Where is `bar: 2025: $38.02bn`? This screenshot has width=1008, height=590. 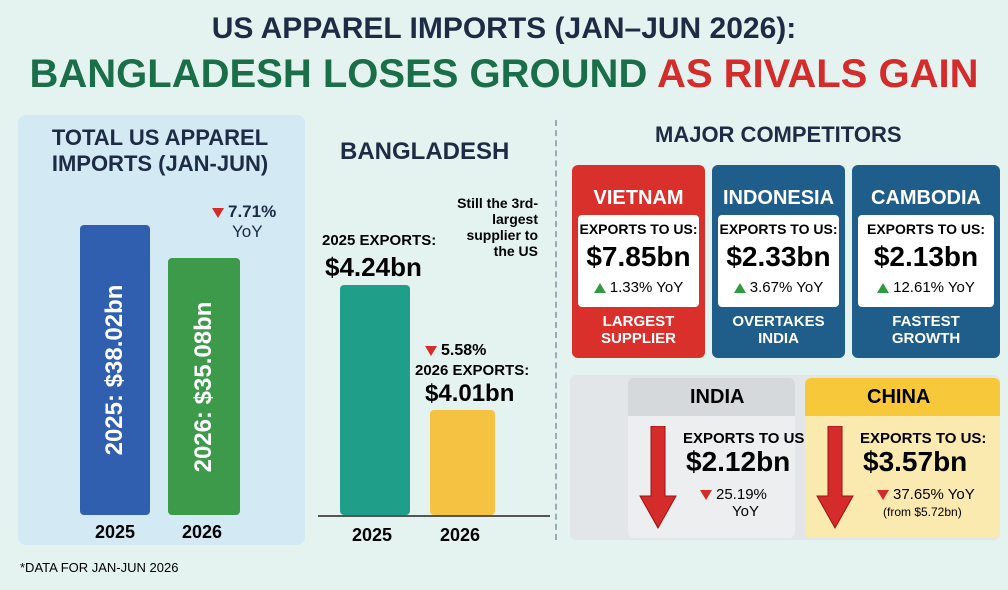
bar: 2025: $38.02bn is located at coordinates (115, 370).